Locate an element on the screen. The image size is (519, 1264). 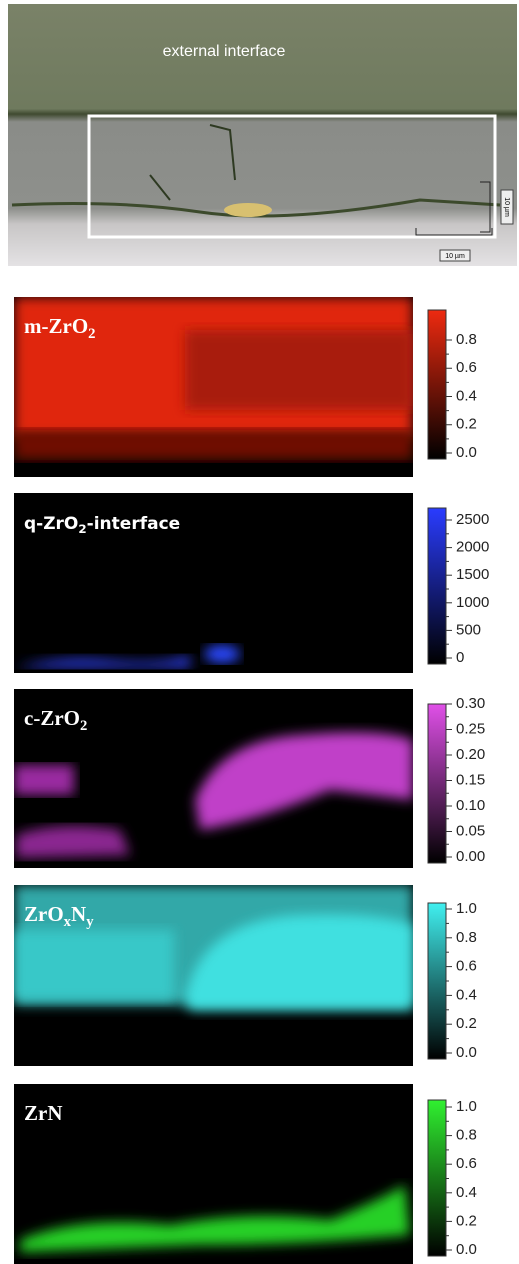
tick-label: 0 is located at coordinates (460, 657).